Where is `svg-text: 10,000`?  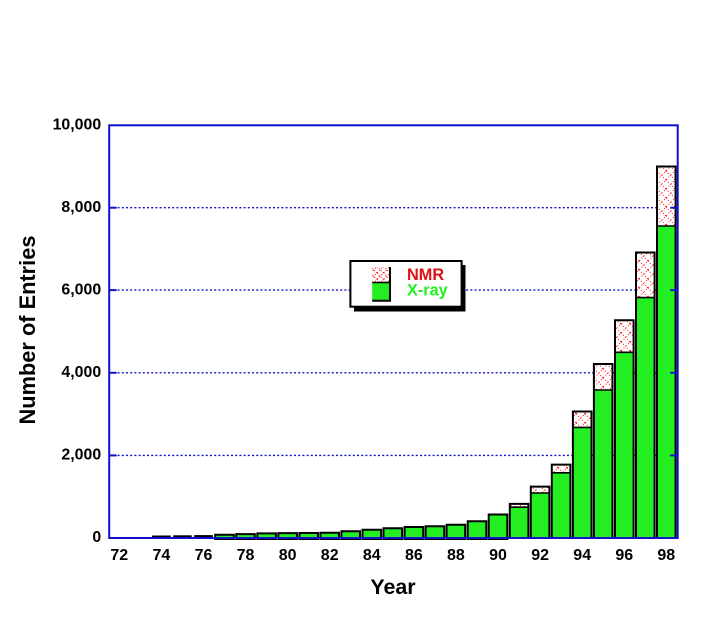
svg-text: 10,000 is located at coordinates (77, 125).